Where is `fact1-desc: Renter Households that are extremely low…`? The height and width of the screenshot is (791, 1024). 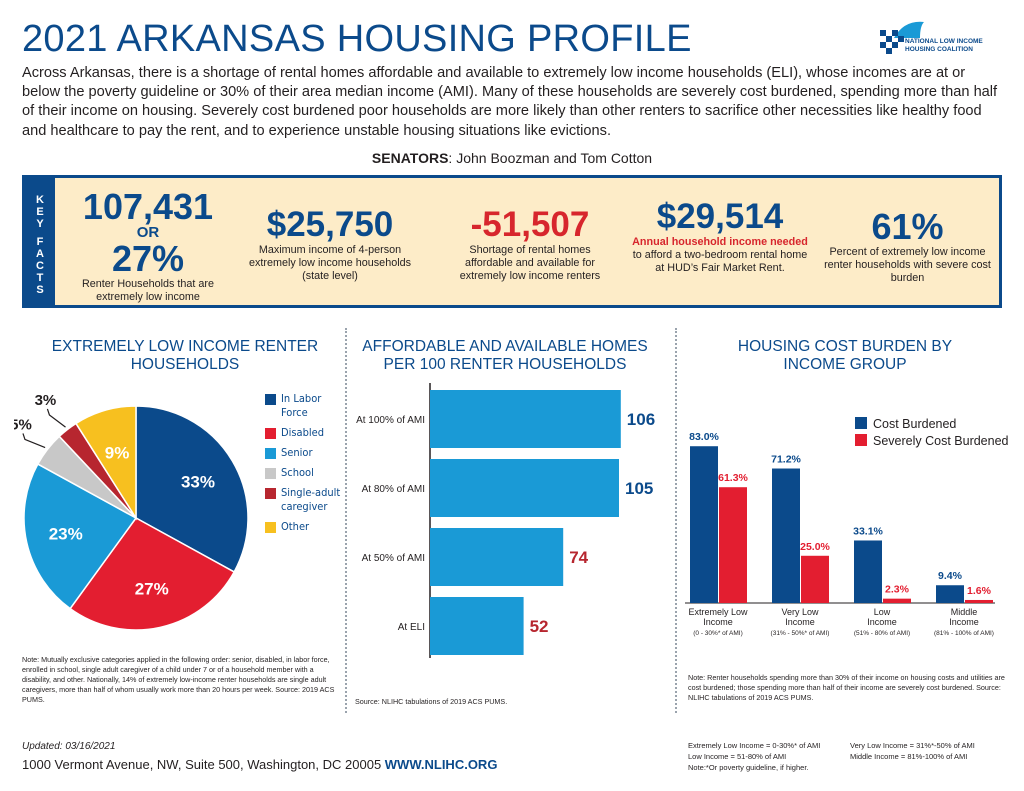
fact1-desc: Renter Households that are extremely low… is located at coordinates (148, 290).